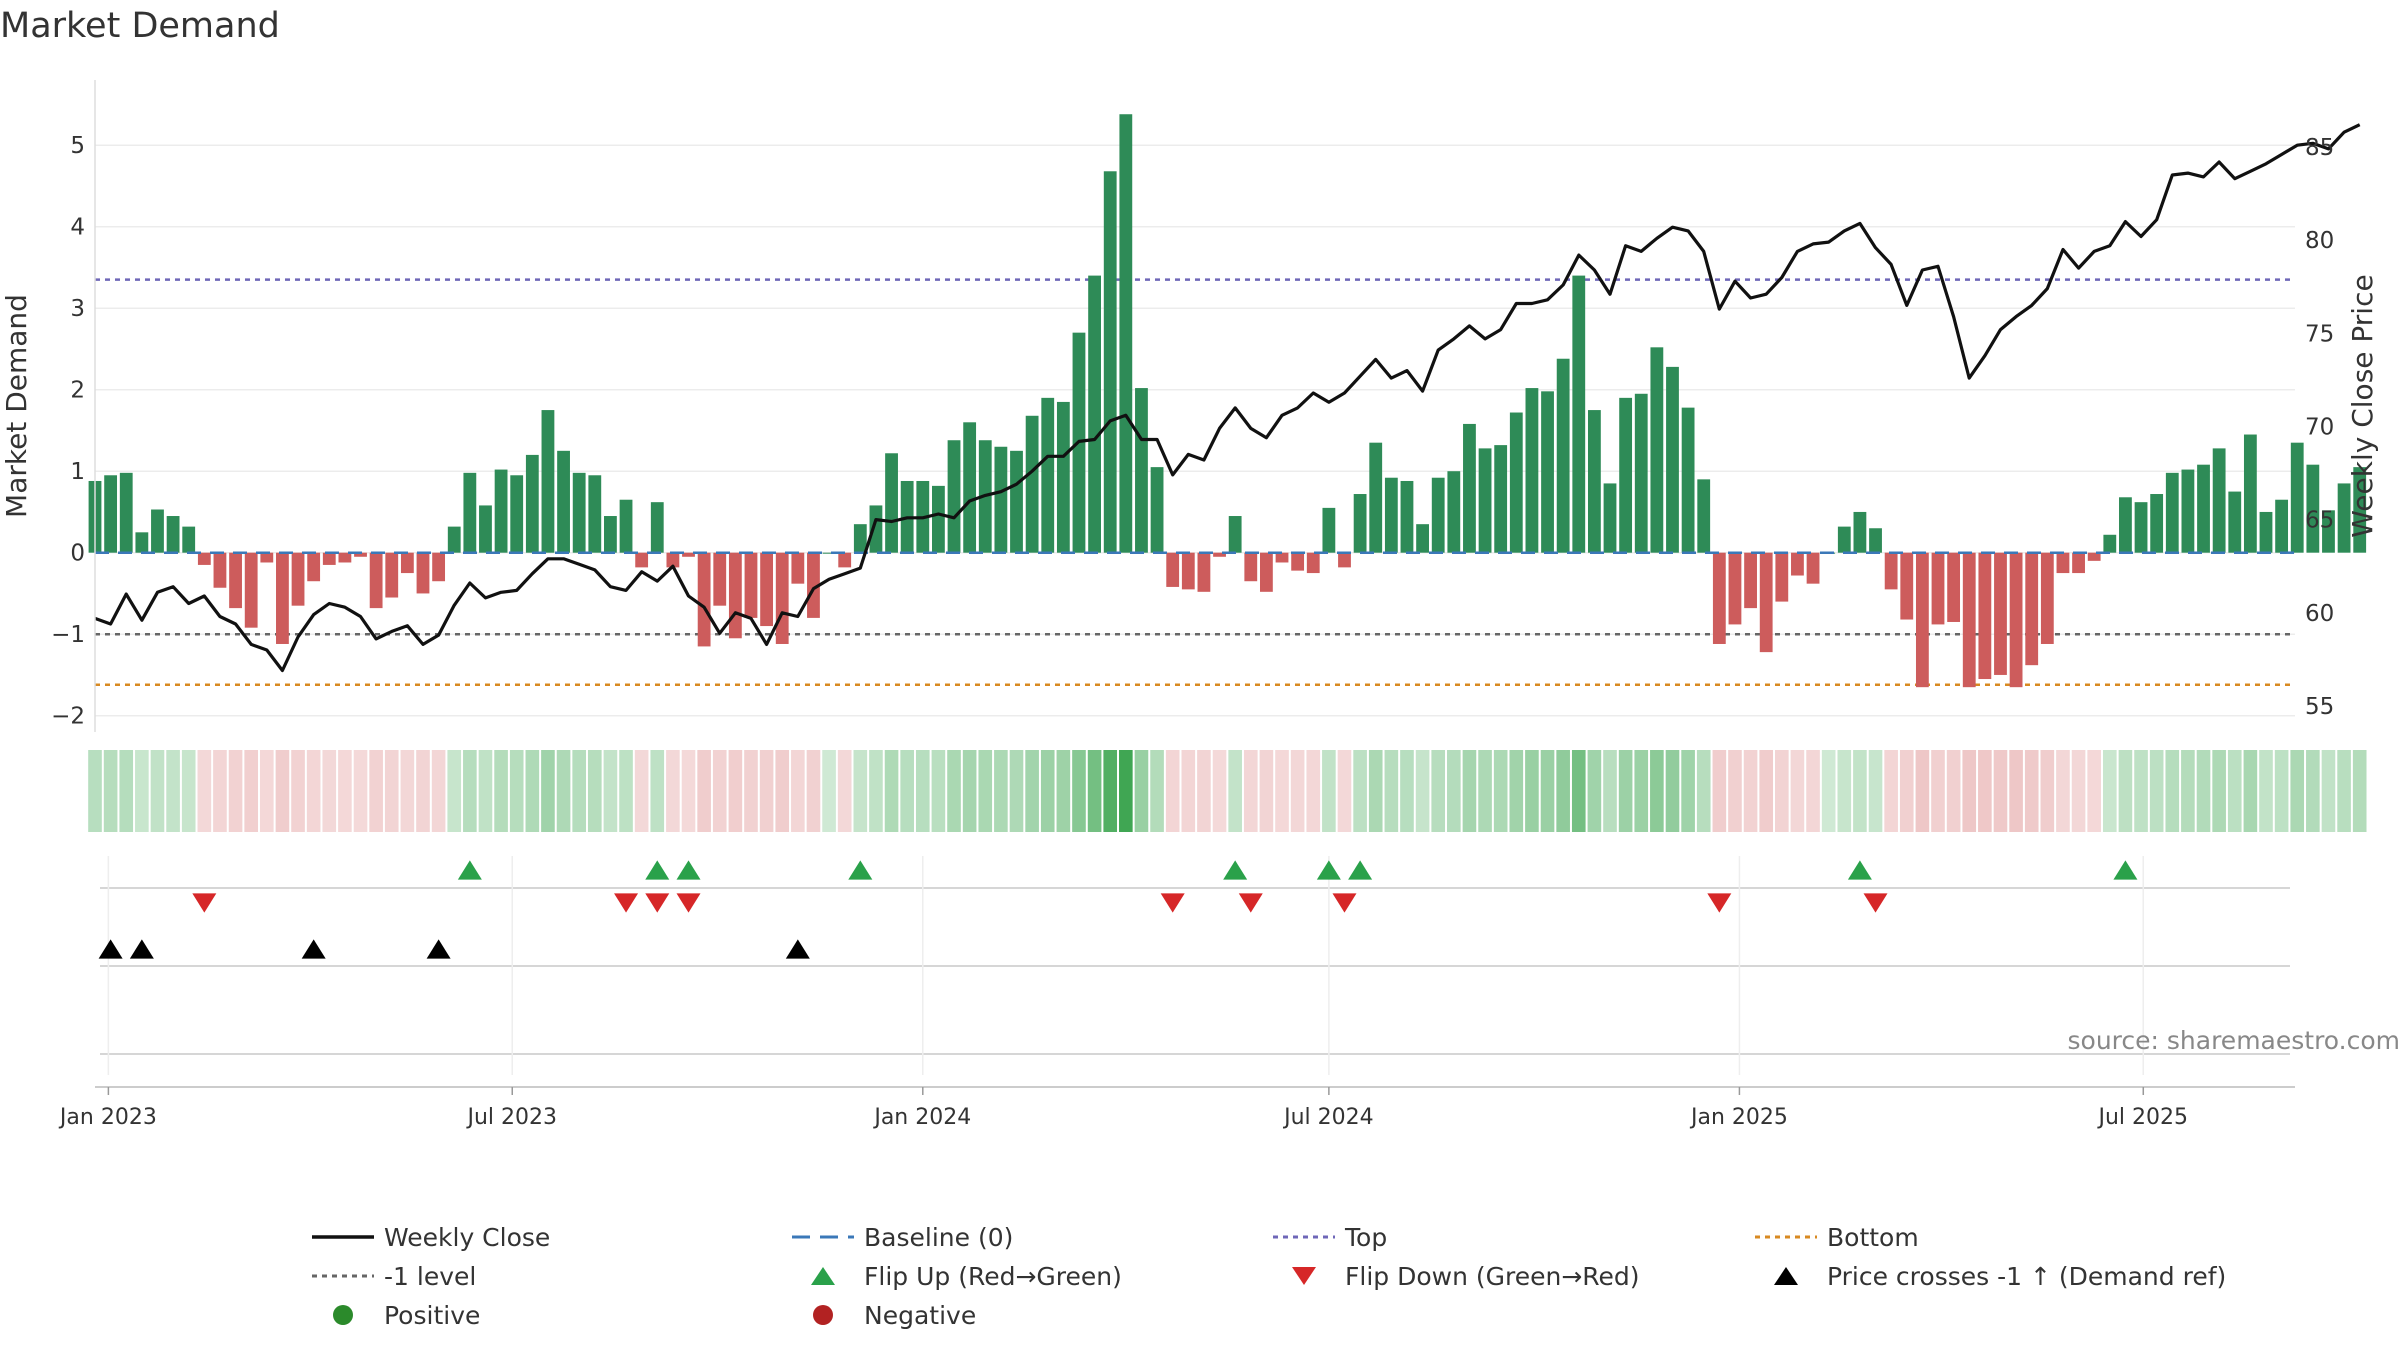  I want to click on legend-item: Weekly Close, so click(431, 1237).